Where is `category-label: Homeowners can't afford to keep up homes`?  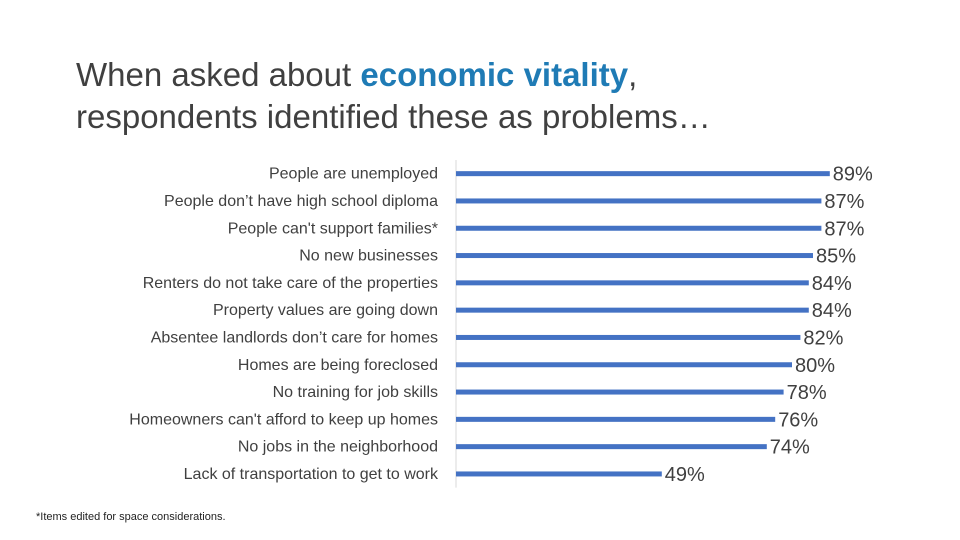 category-label: Homeowners can't afford to keep up homes is located at coordinates (283, 419).